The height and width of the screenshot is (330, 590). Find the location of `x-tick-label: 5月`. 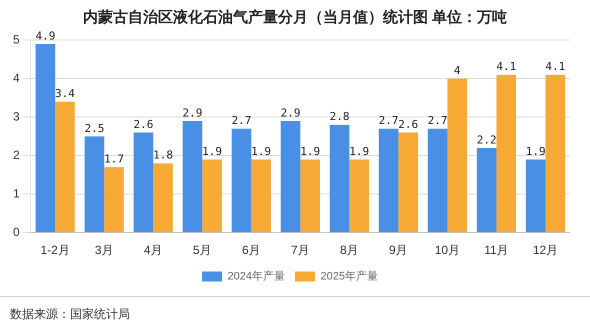

x-tick-label: 5月 is located at coordinates (202, 250).